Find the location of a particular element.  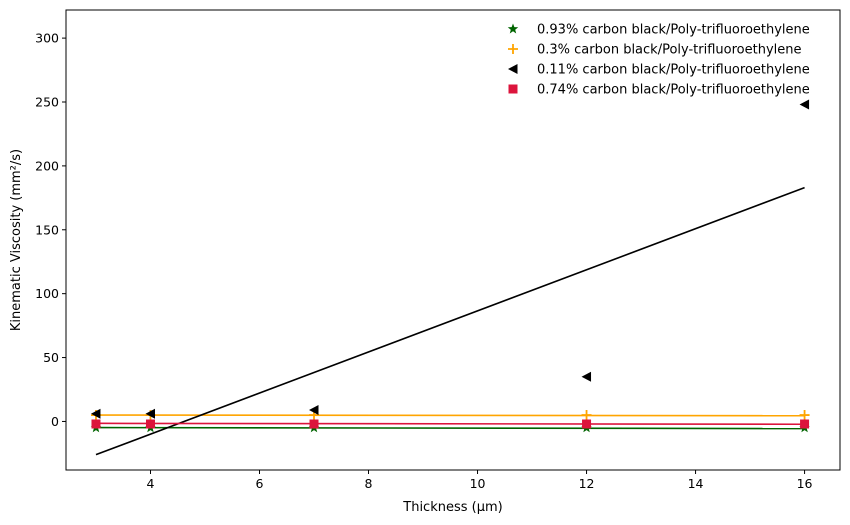

x-axis-label: Thickness (μm) is located at coordinates (452, 507).